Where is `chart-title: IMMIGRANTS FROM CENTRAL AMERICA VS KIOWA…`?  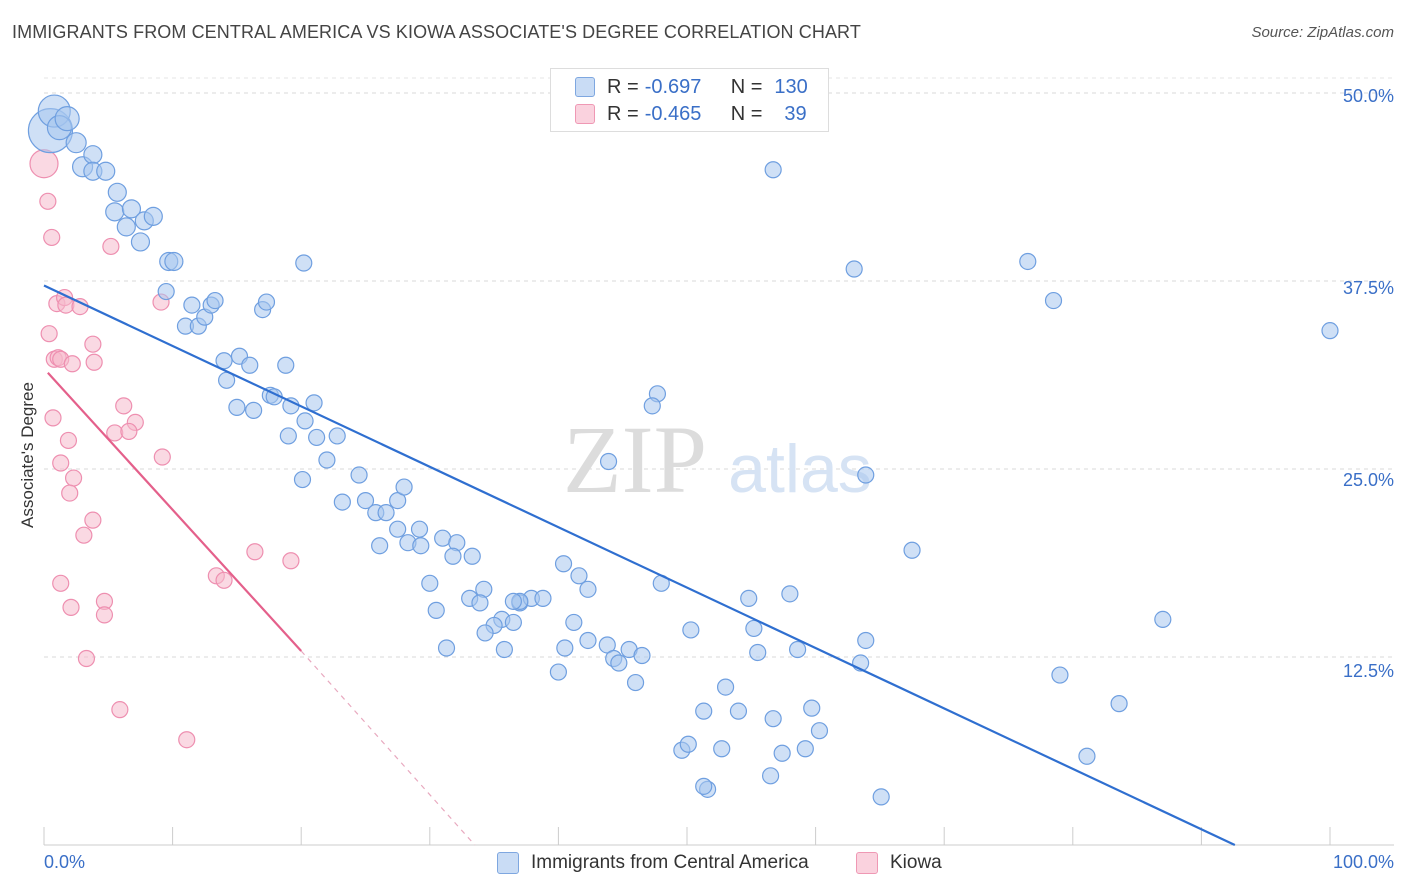
chart-title: IMMIGRANTS FROM CENTRAL AMERICA VS KIOWA… is located at coordinates (436, 32).